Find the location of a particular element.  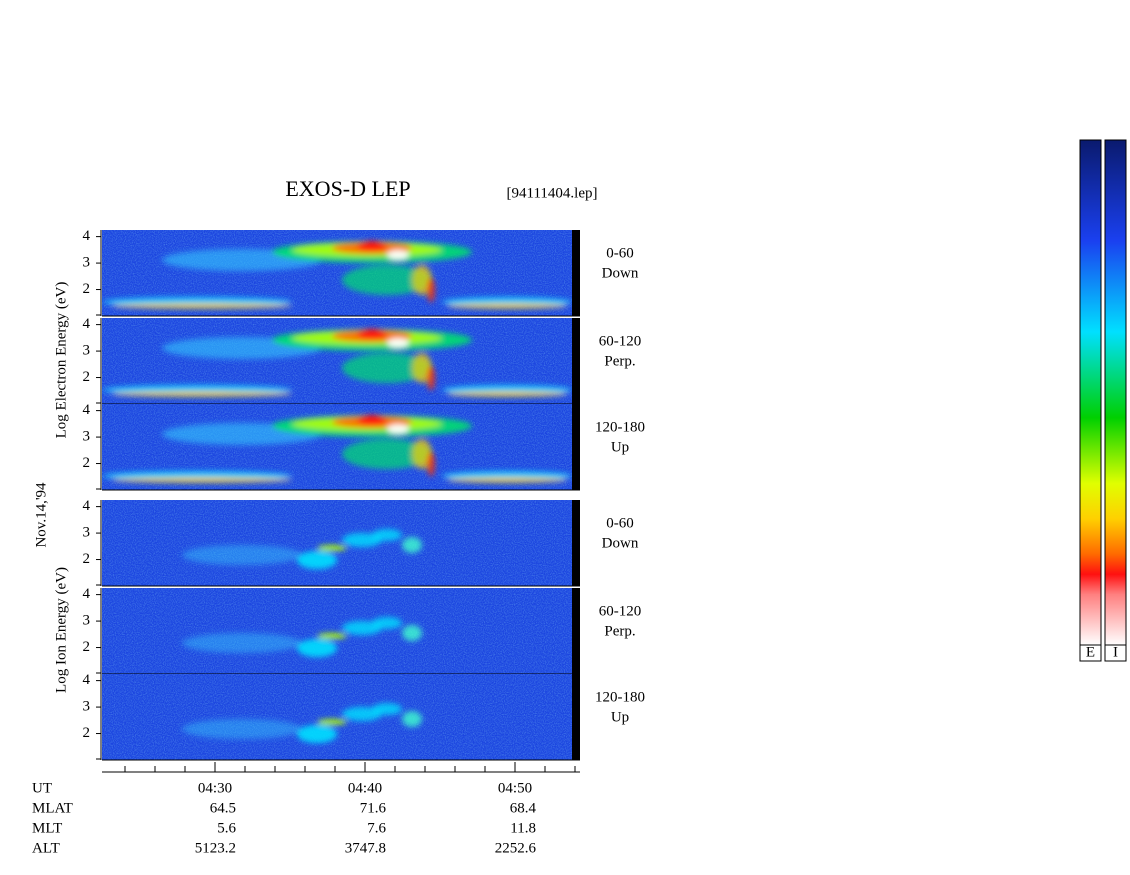

orbit-value: 2252.6 is located at coordinates (516, 848).